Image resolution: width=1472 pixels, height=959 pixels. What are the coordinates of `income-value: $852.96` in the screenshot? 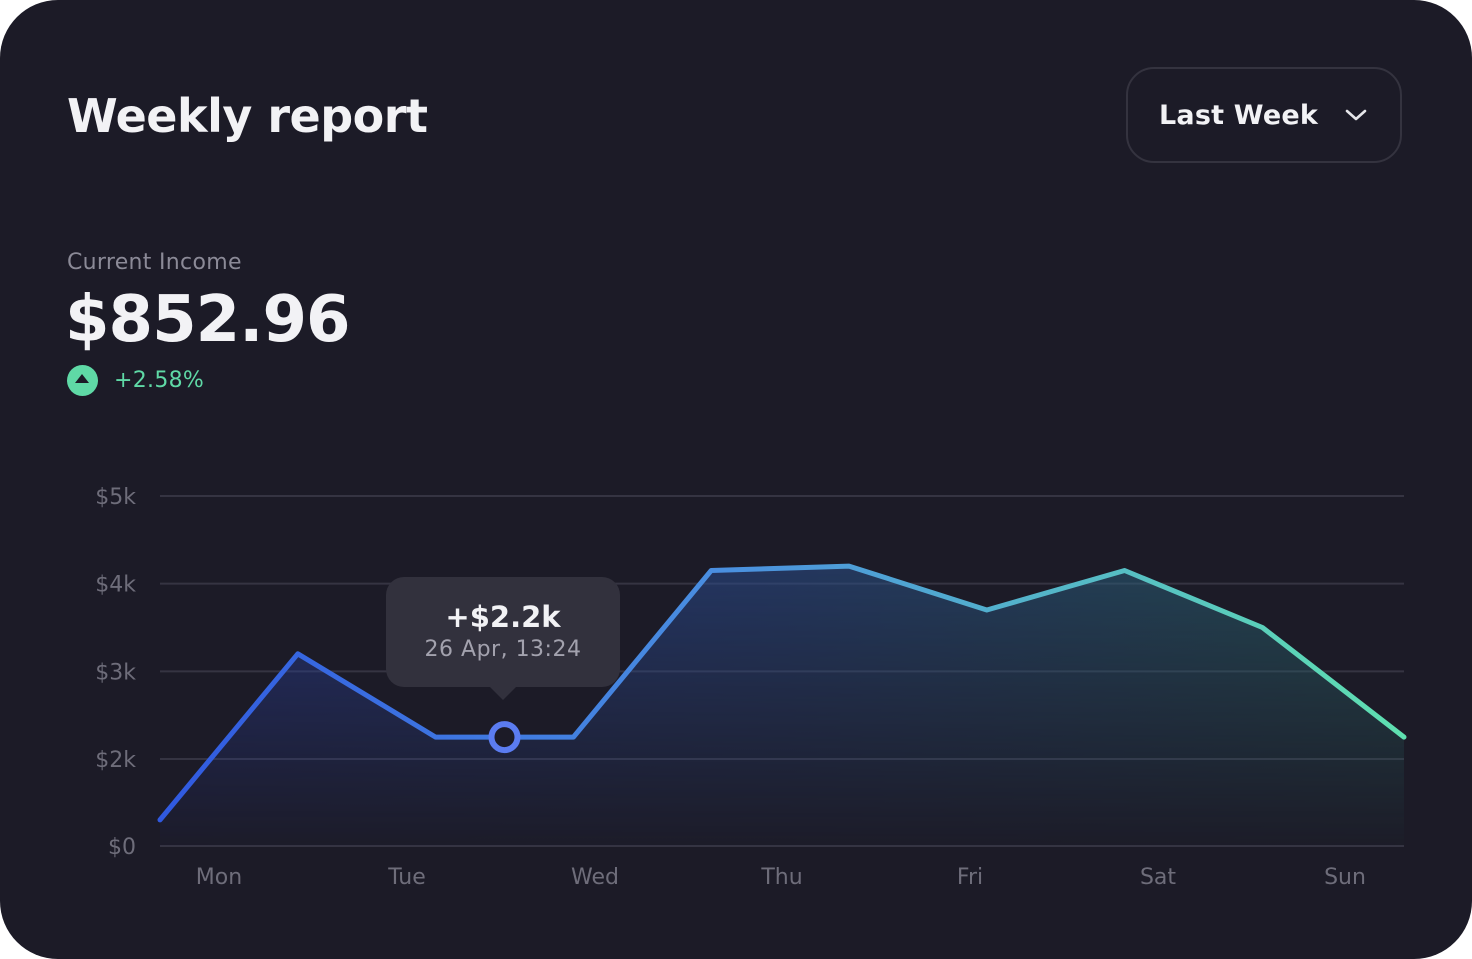 It's located at (207, 320).